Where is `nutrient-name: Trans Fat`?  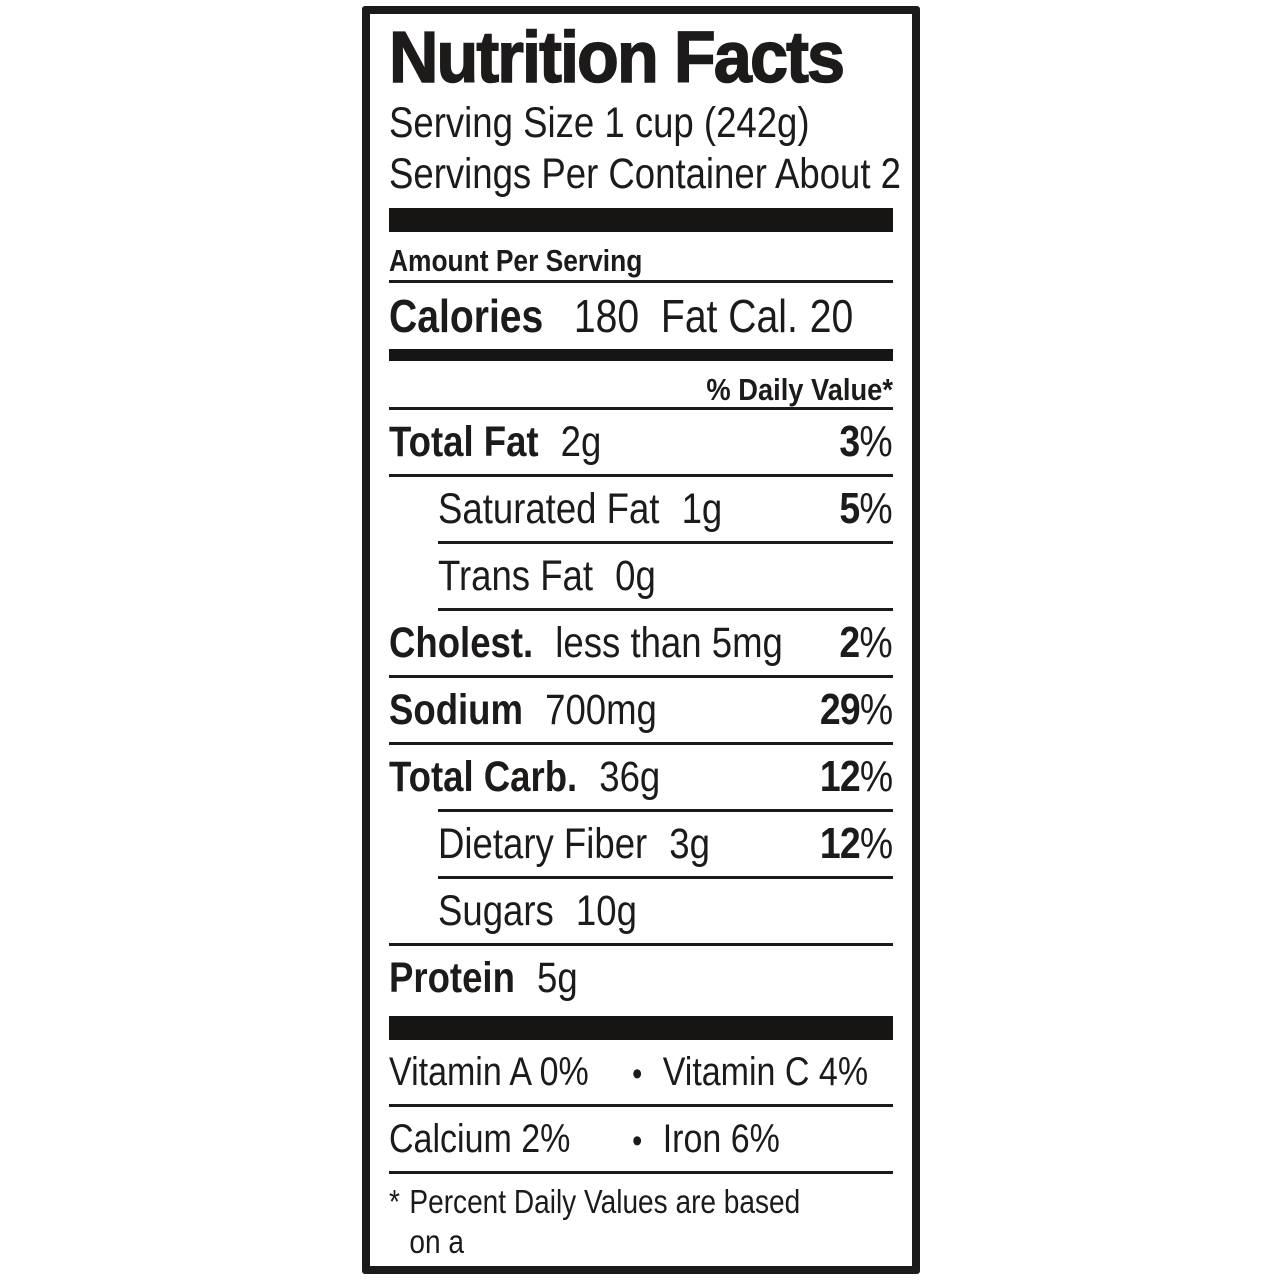 nutrient-name: Trans Fat is located at coordinates (516, 576).